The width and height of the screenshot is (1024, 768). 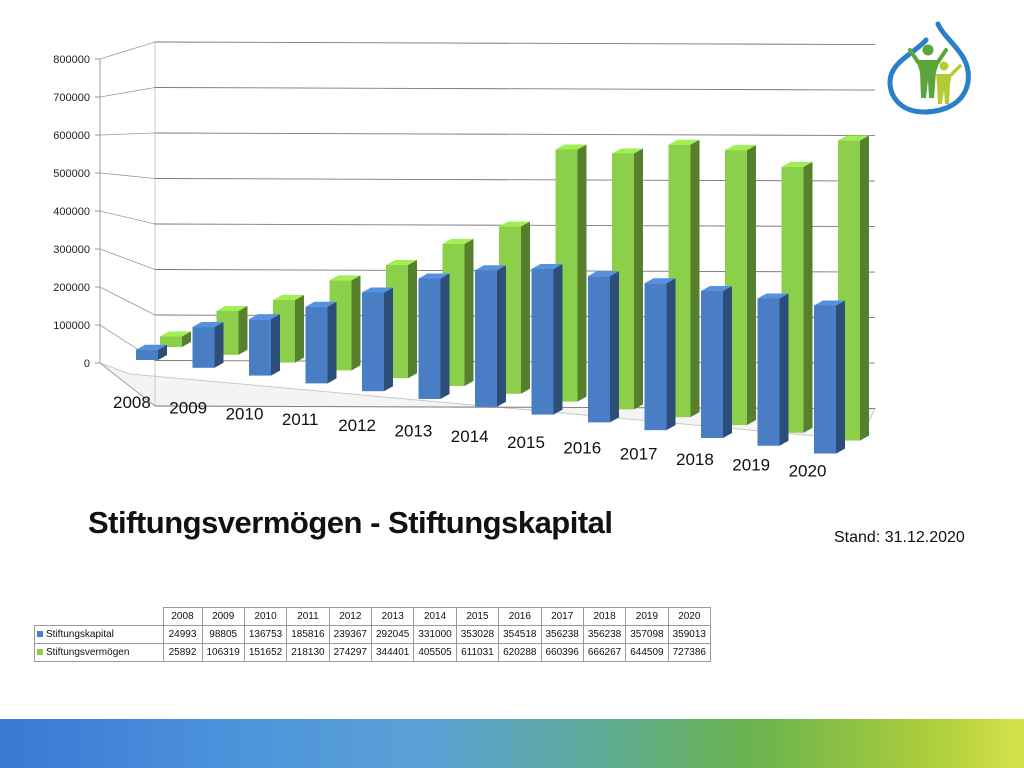 What do you see at coordinates (435, 652) in the screenshot?
I see `table-cell: 405505` at bounding box center [435, 652].